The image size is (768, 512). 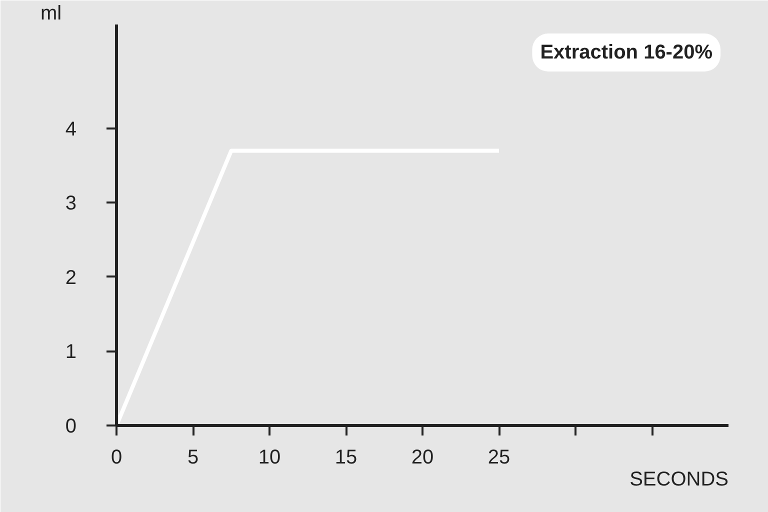 I want to click on y-tick-label: 4, so click(x=70, y=129).